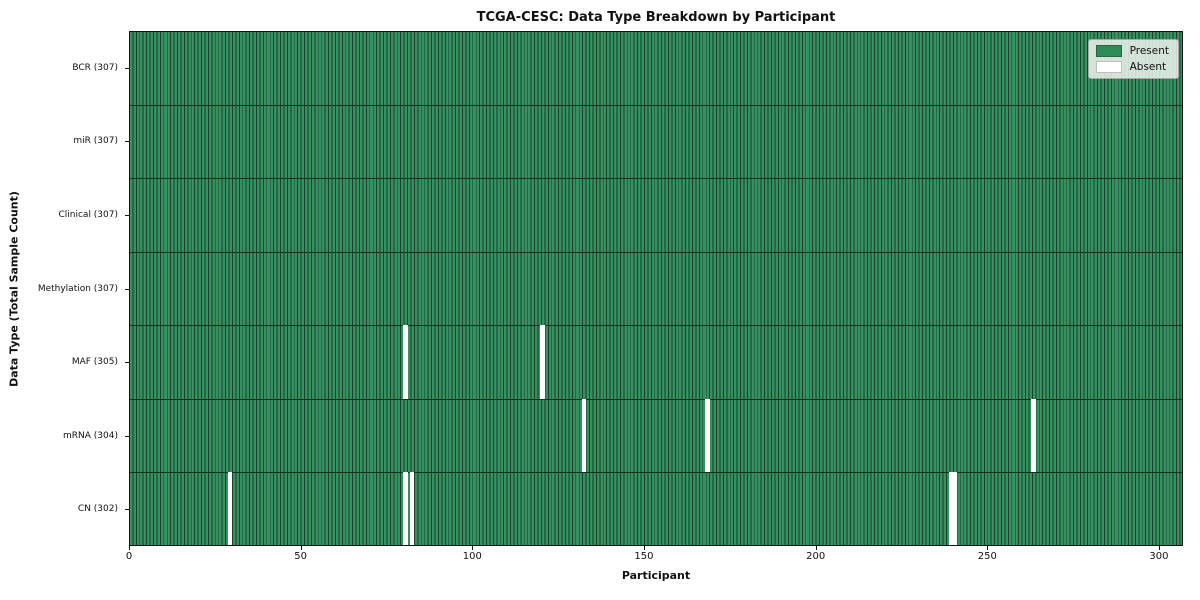 Image resolution: width=1200 pixels, height=600 pixels. What do you see at coordinates (1148, 67) in the screenshot?
I see `legend-label: Absent` at bounding box center [1148, 67].